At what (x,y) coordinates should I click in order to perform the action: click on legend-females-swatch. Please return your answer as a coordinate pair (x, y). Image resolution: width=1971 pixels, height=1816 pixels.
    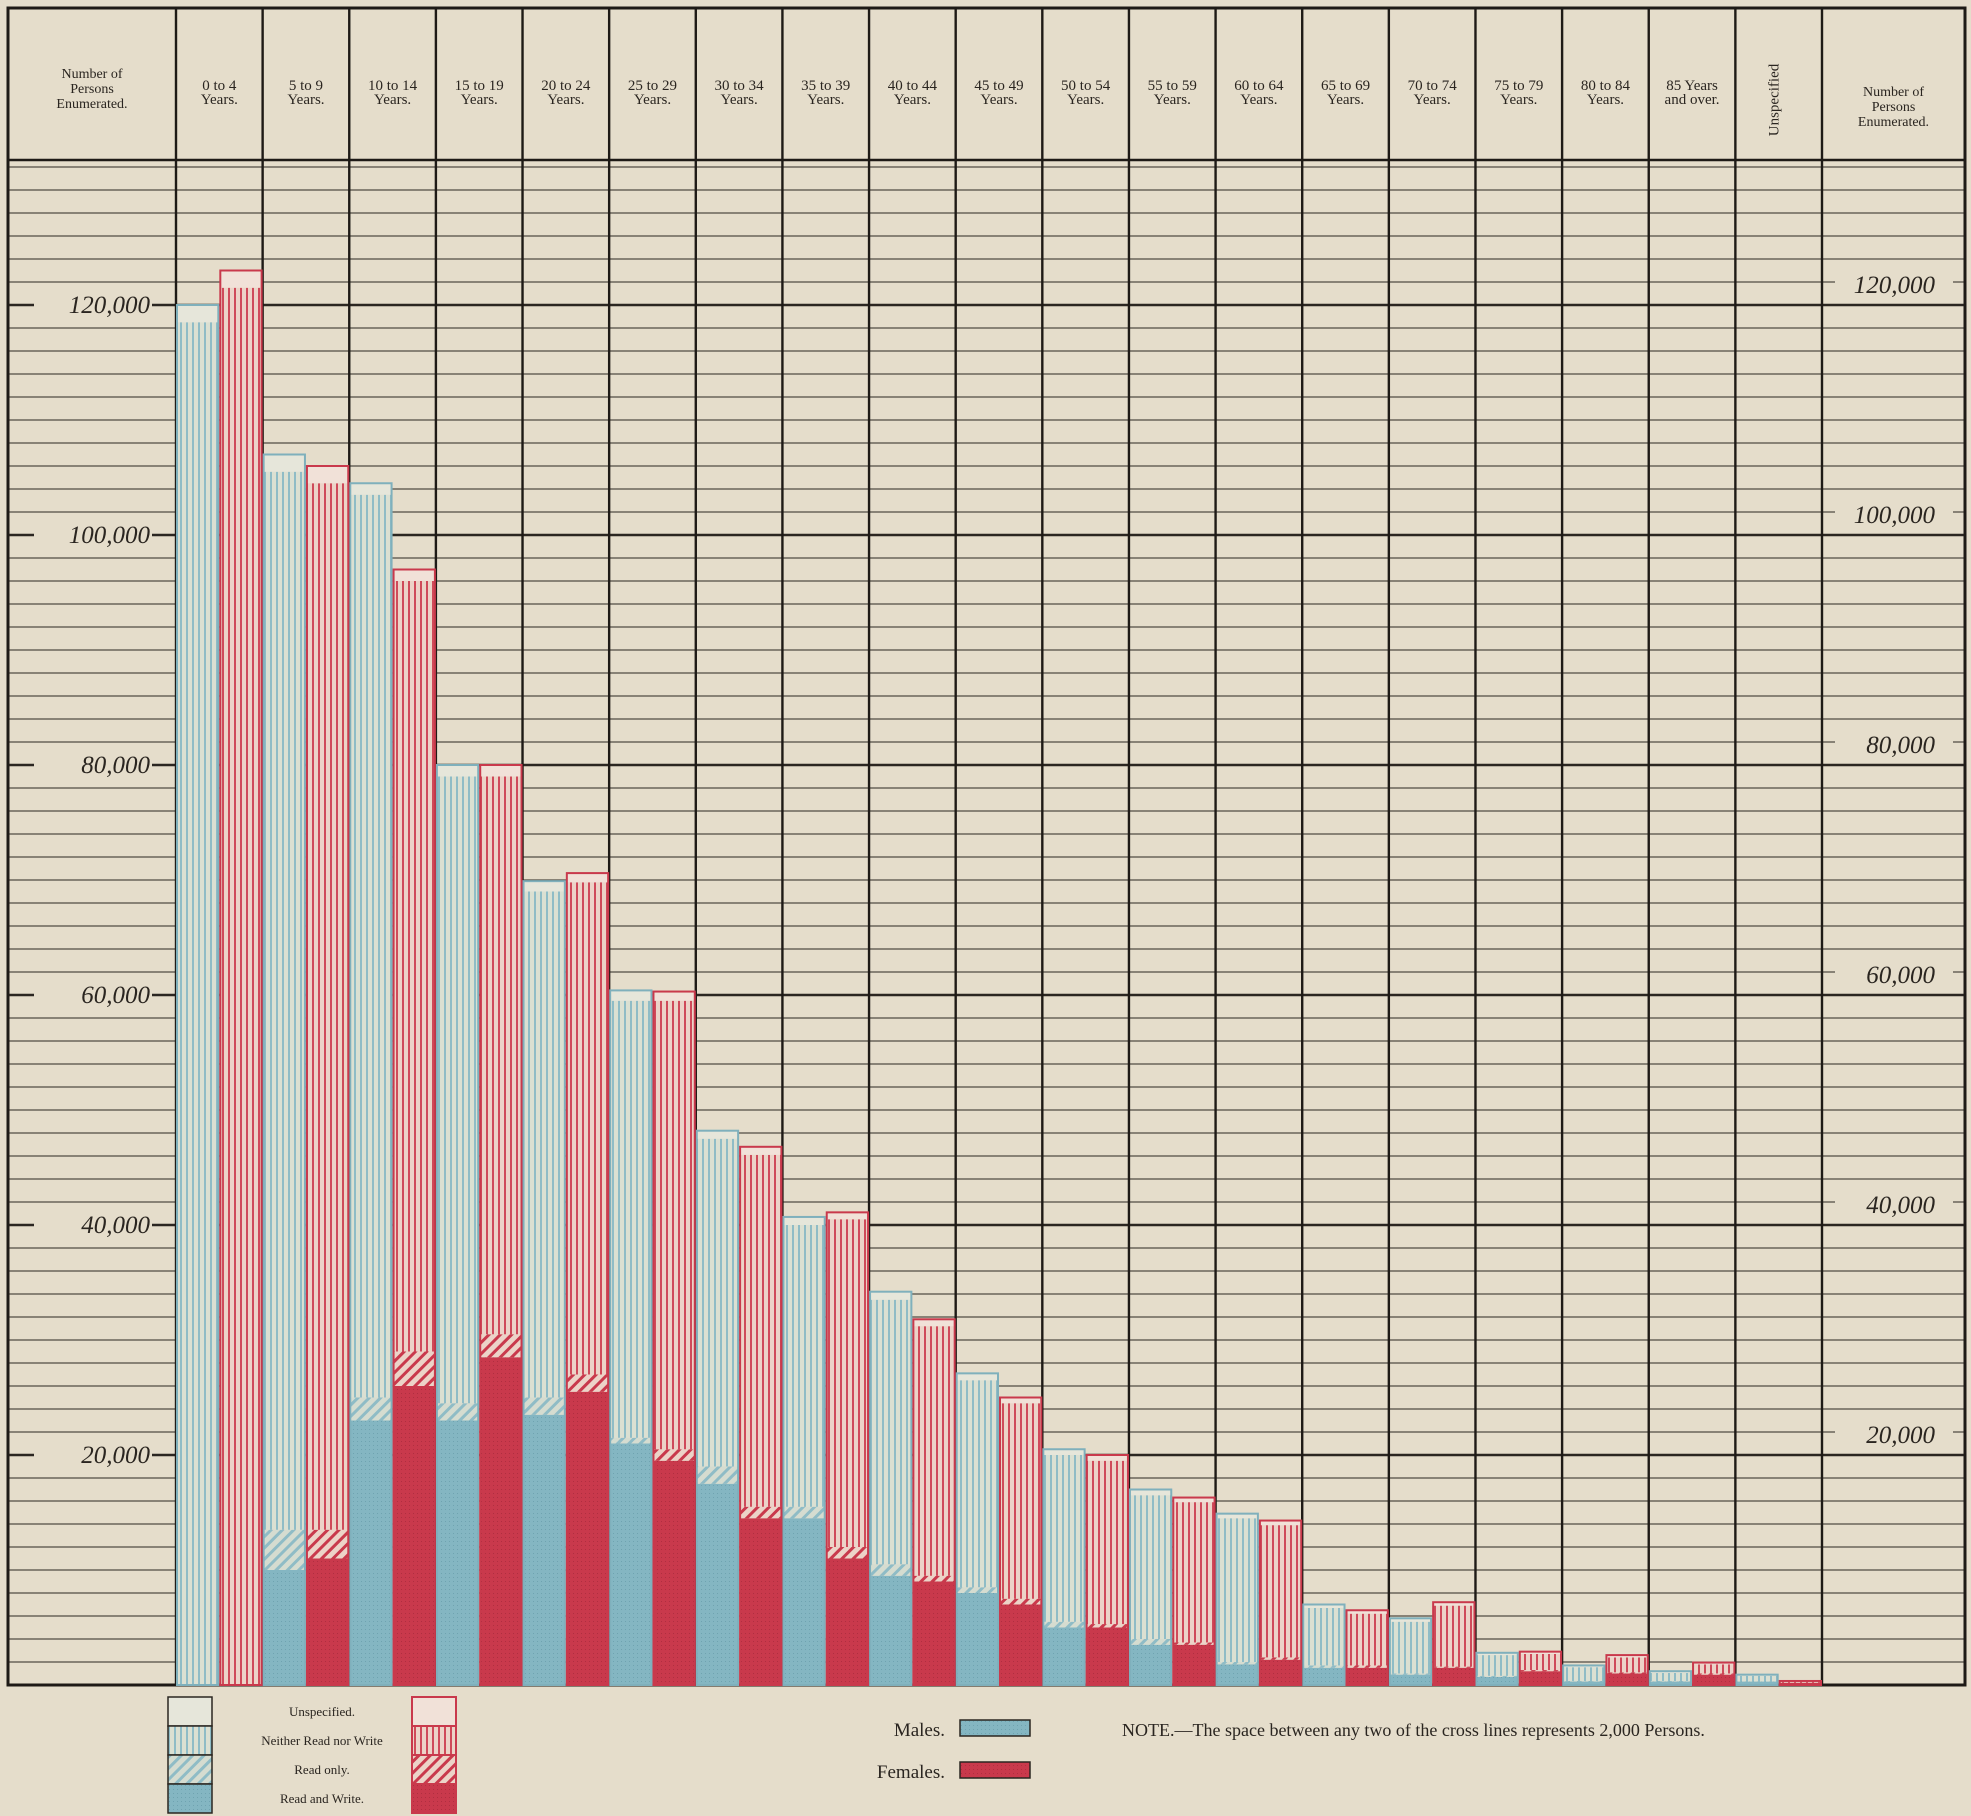
    Looking at the image, I should click on (995, 1770).